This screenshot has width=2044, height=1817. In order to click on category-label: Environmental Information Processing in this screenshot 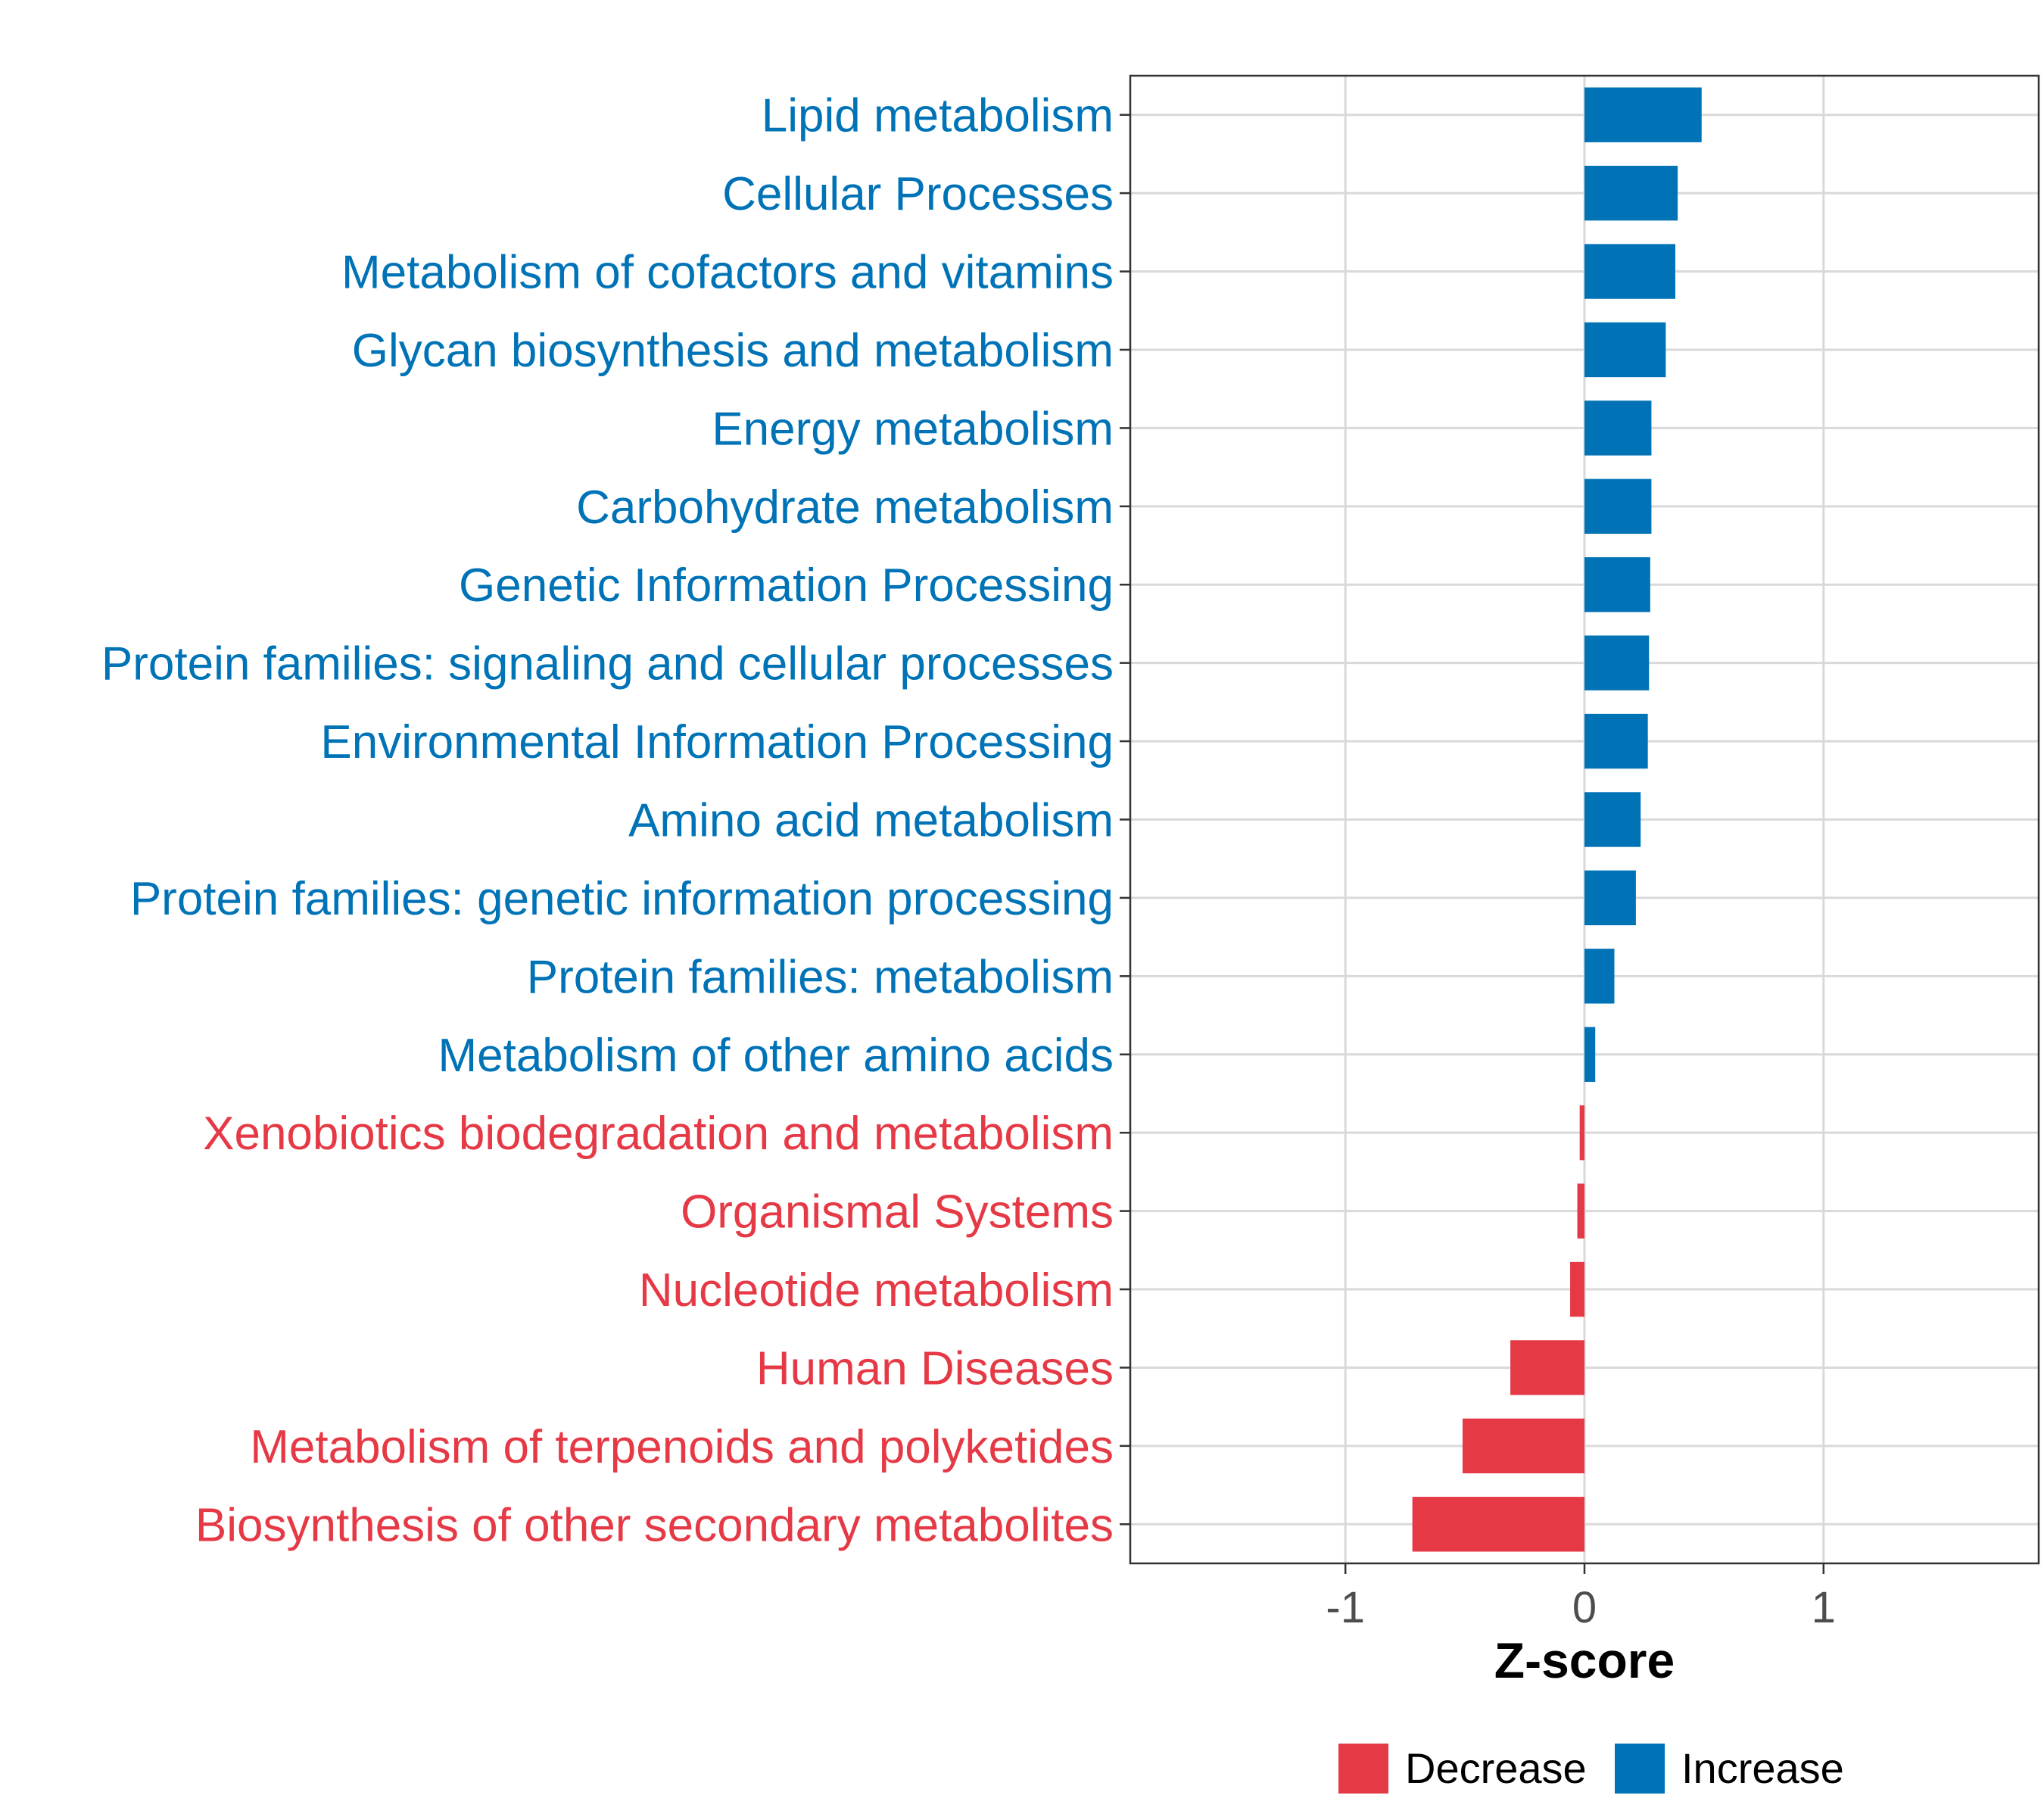, I will do `click(717, 742)`.